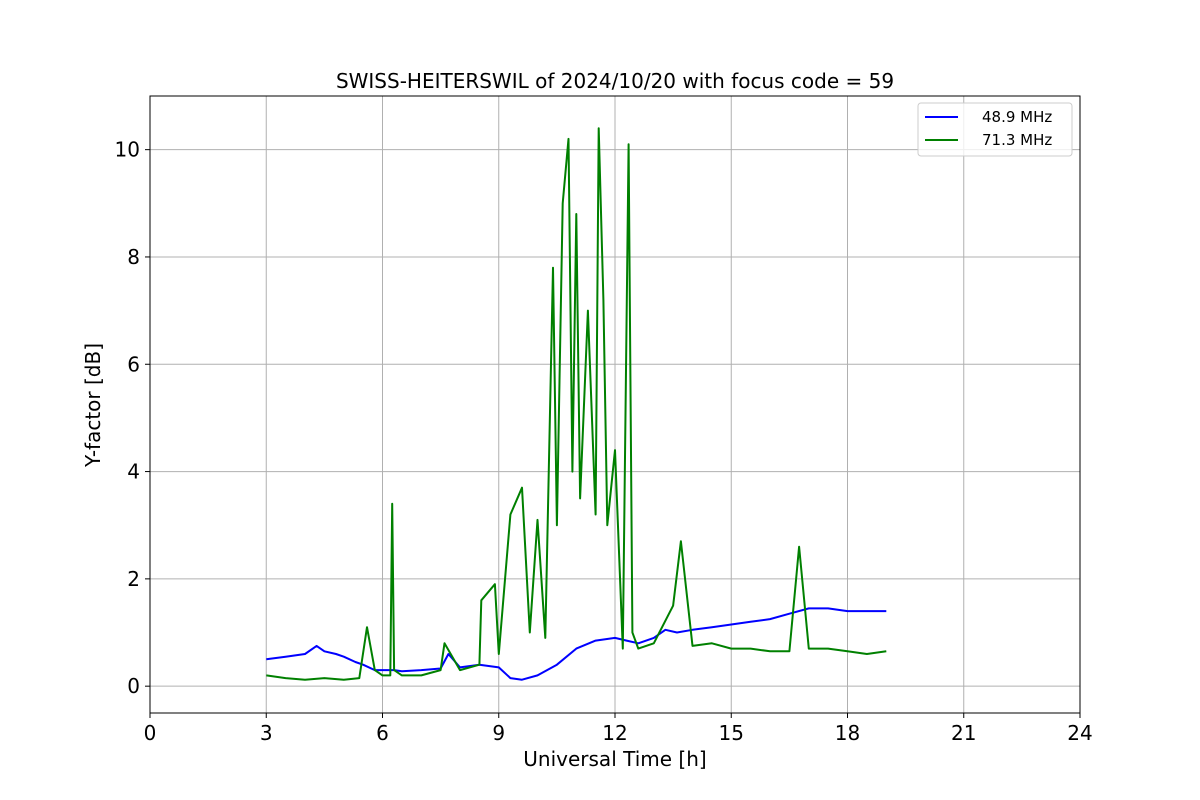  I want to click on y-tick-label: 0, so click(133, 686).